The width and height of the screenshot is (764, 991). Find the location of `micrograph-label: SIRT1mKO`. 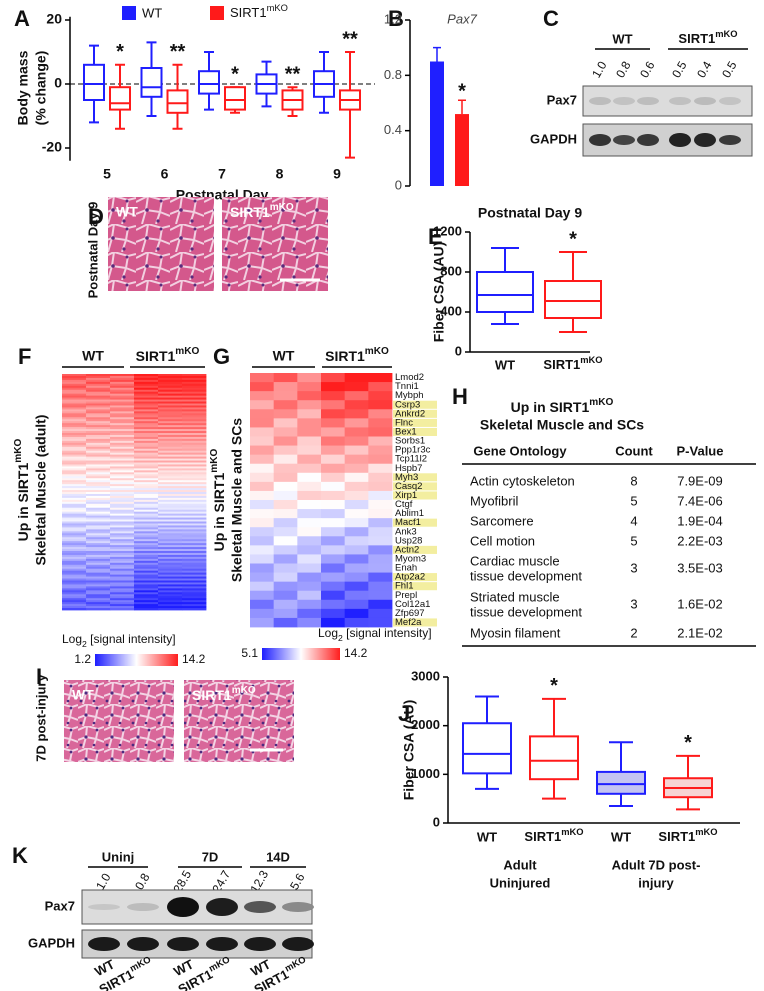

micrograph-label: SIRT1mKO is located at coordinates (224, 694).